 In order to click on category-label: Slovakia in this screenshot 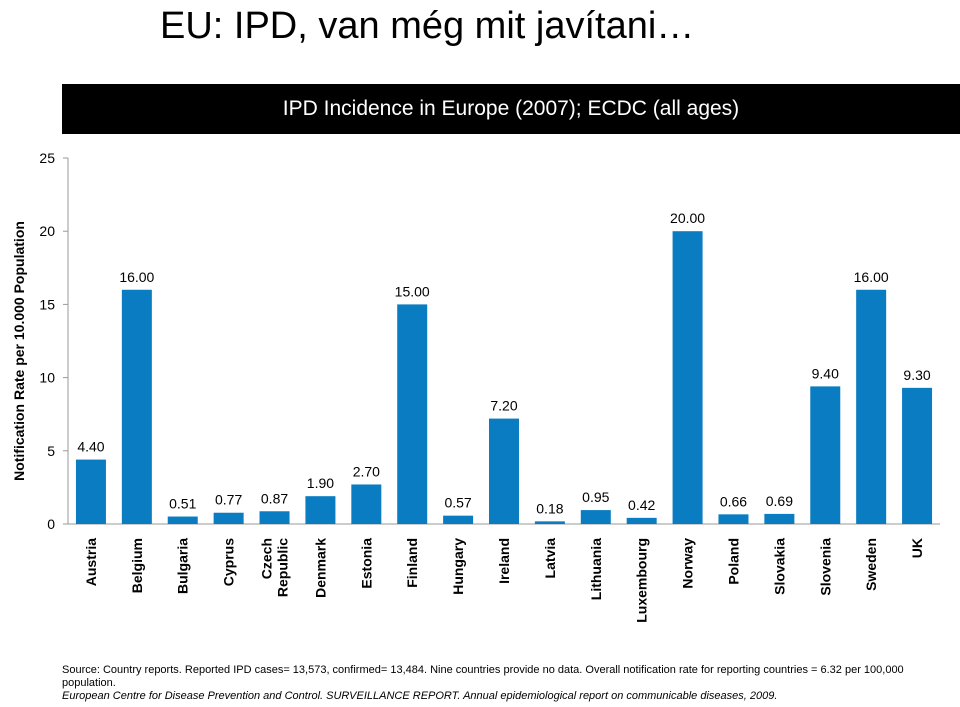, I will do `click(779, 566)`.